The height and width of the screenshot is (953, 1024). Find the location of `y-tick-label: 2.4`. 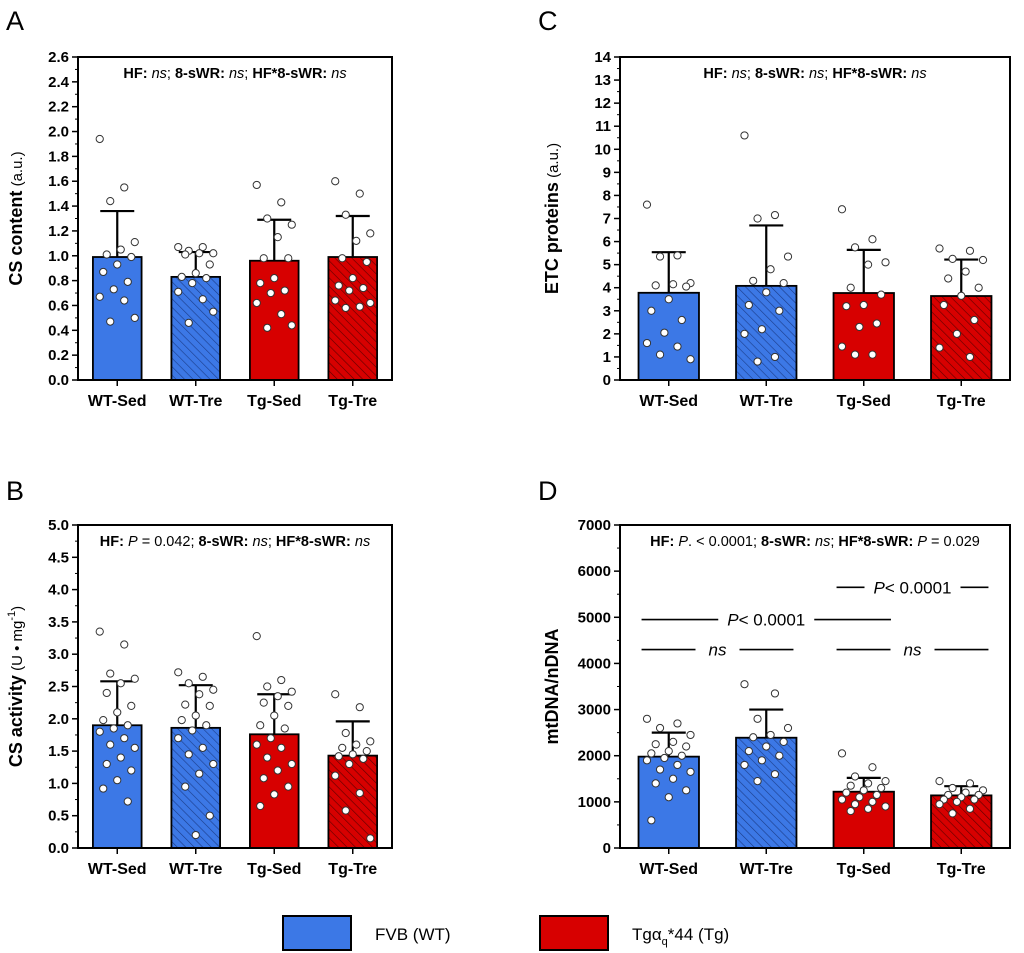

y-tick-label: 2.4 is located at coordinates (59, 82).